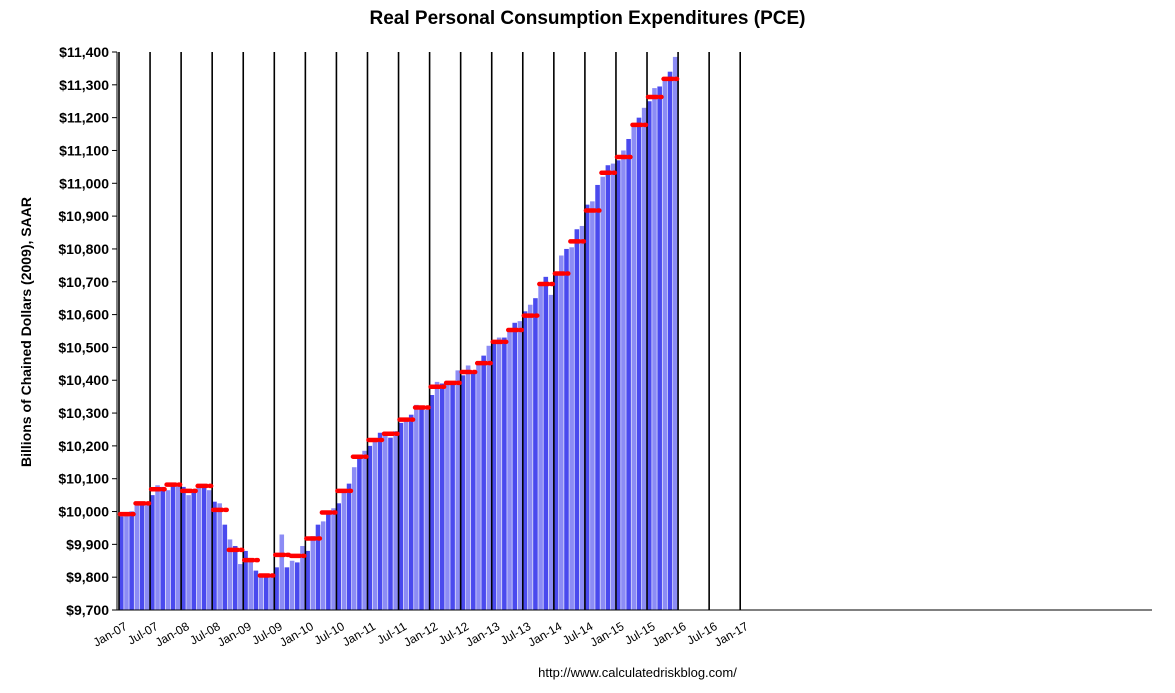  What do you see at coordinates (87, 544) in the screenshot?
I see `y-tick-label: $9,900` at bounding box center [87, 544].